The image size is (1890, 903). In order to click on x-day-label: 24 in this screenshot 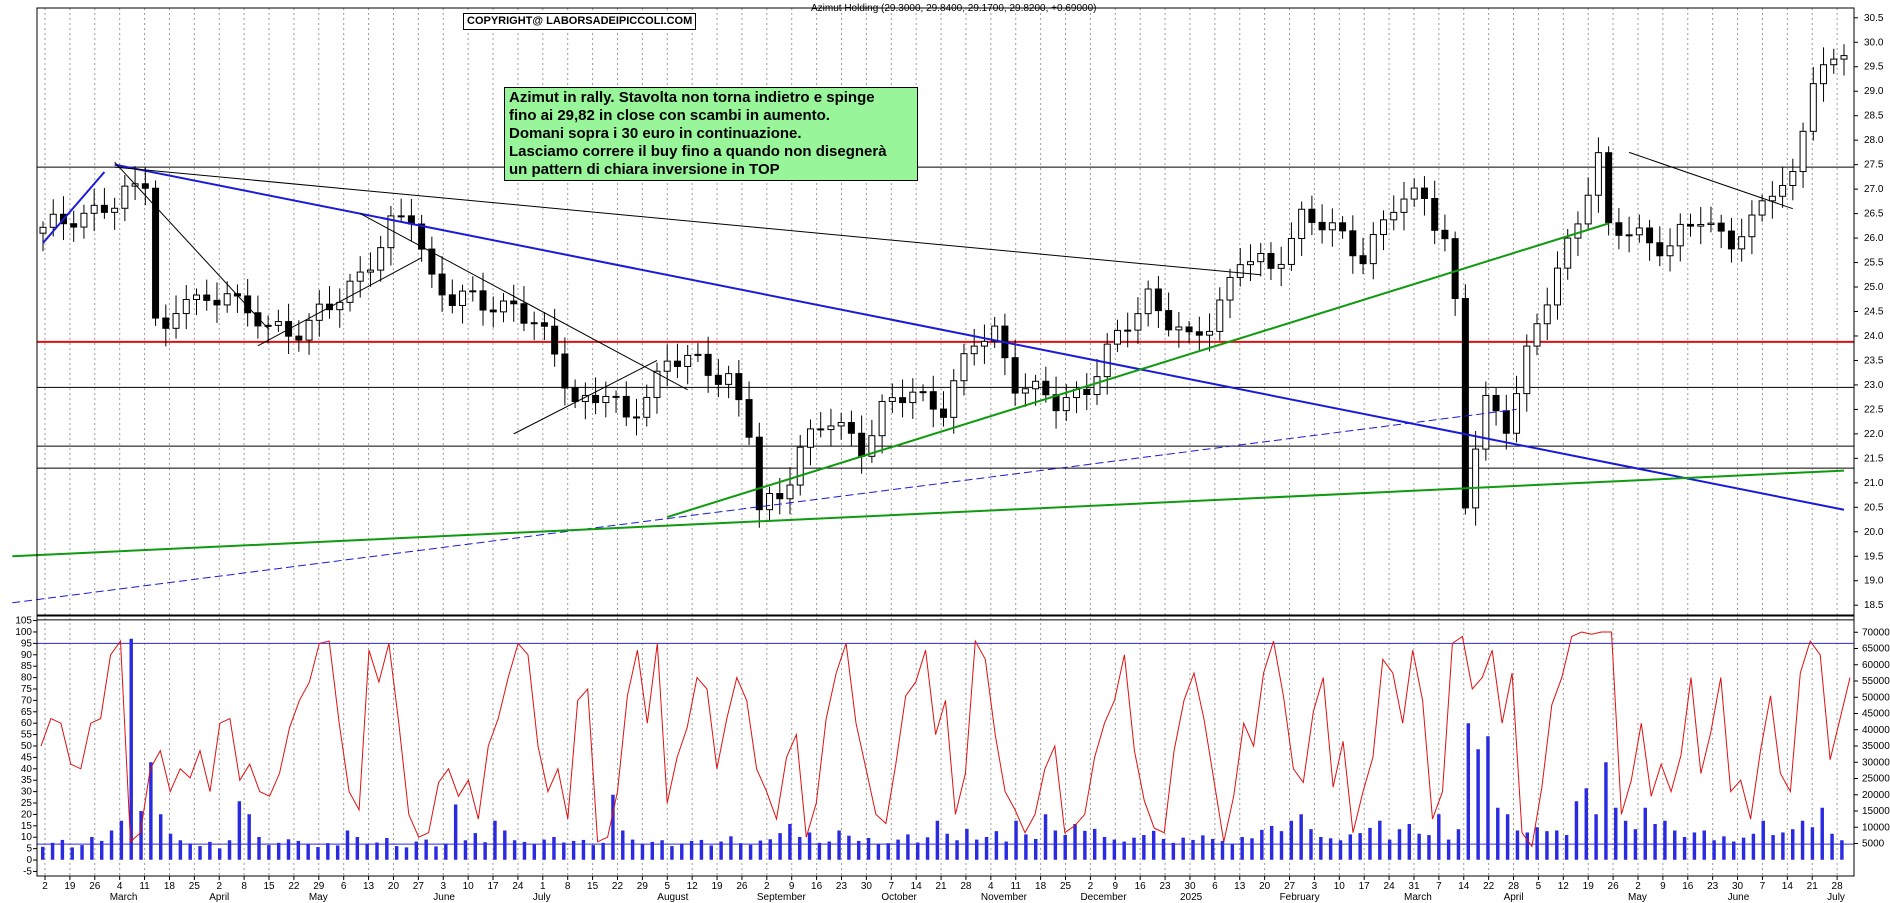, I will do `click(1390, 886)`.